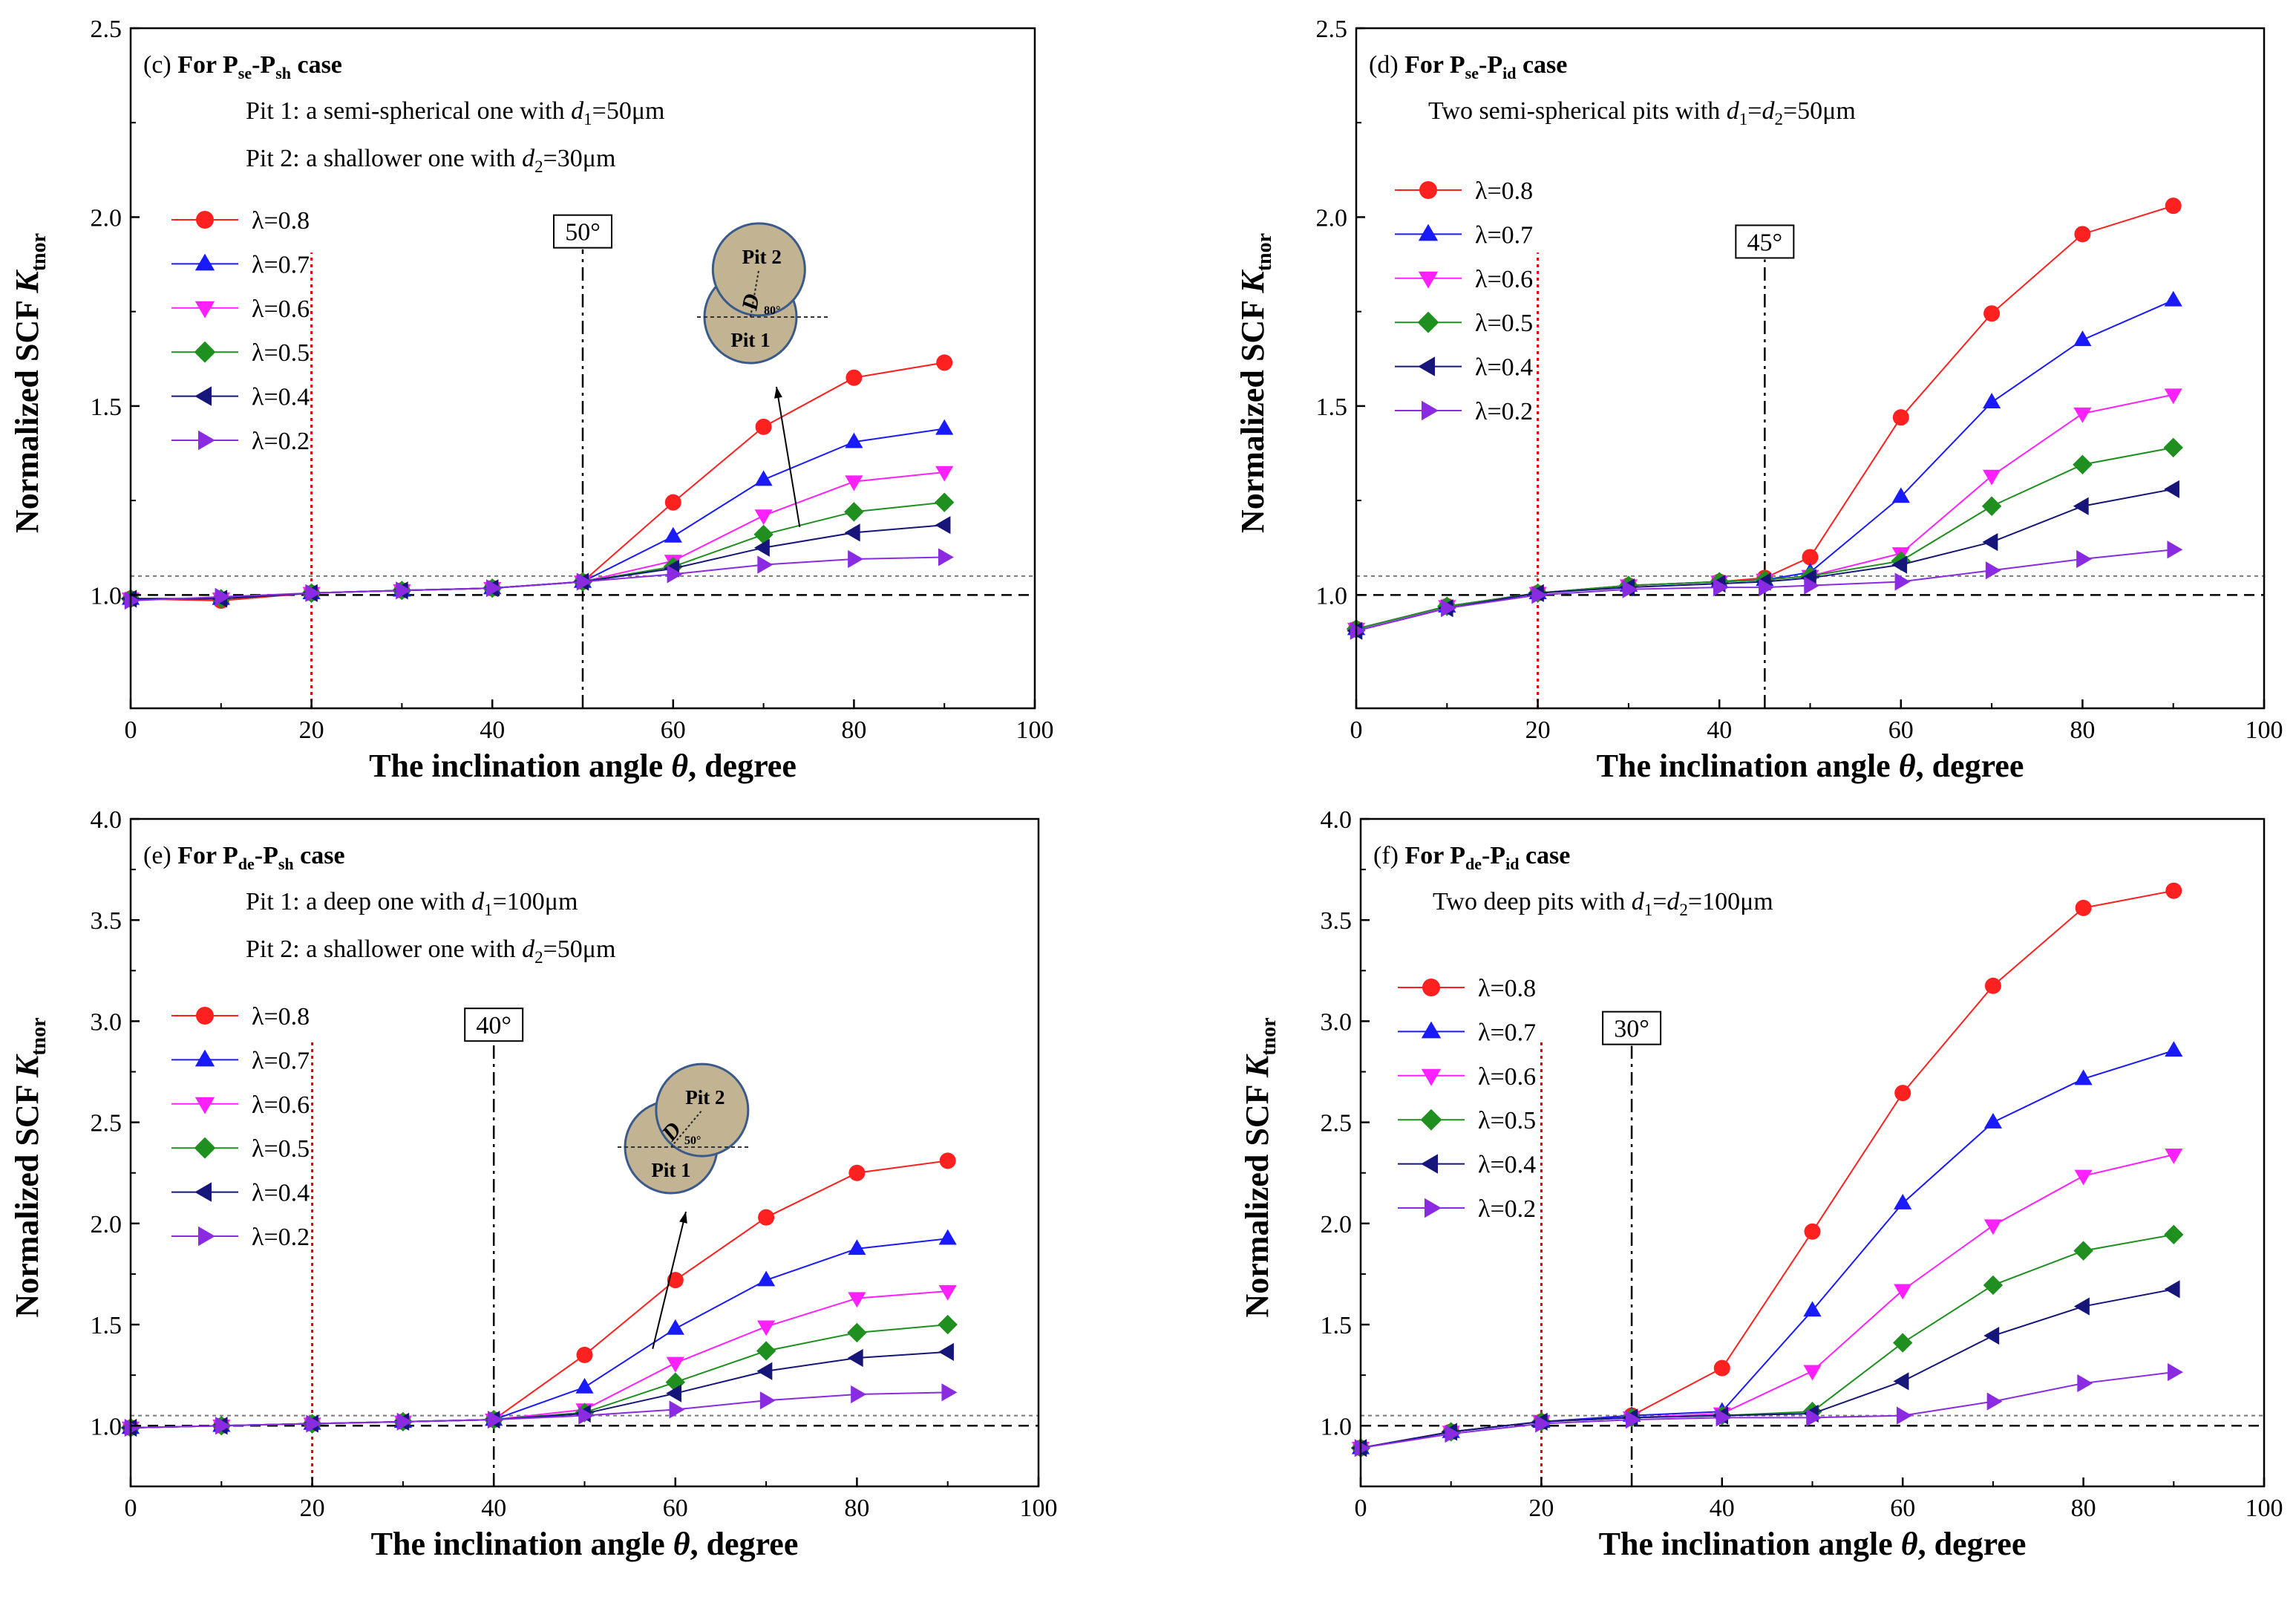 The width and height of the screenshot is (2296, 1600). What do you see at coordinates (247, 864) in the screenshot?
I see `text-span: de` at bounding box center [247, 864].